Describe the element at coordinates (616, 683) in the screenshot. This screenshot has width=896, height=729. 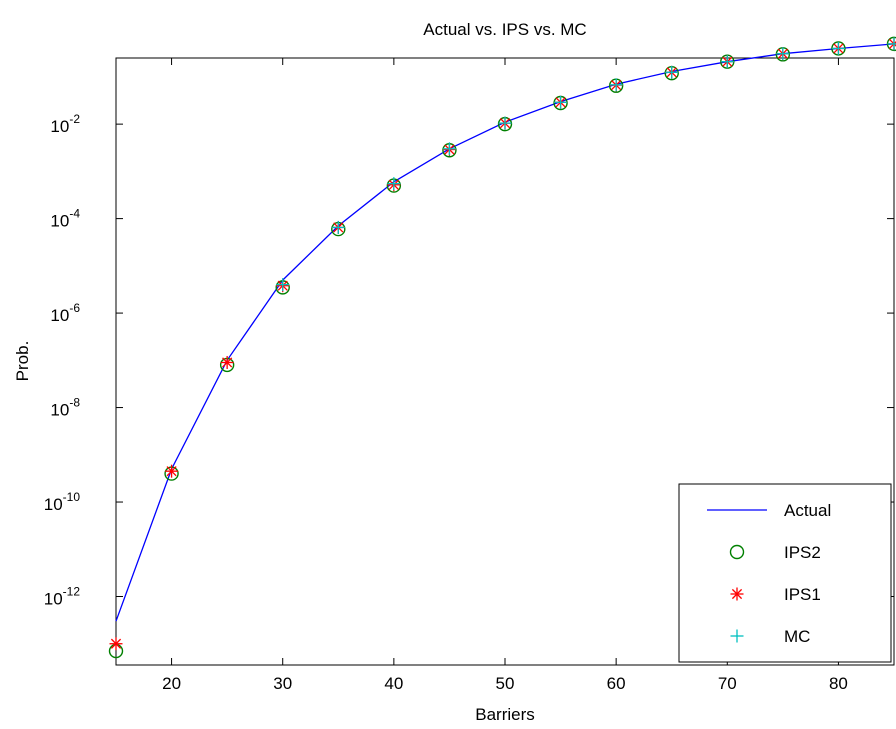
I see `x-tick-label: 60` at that location.